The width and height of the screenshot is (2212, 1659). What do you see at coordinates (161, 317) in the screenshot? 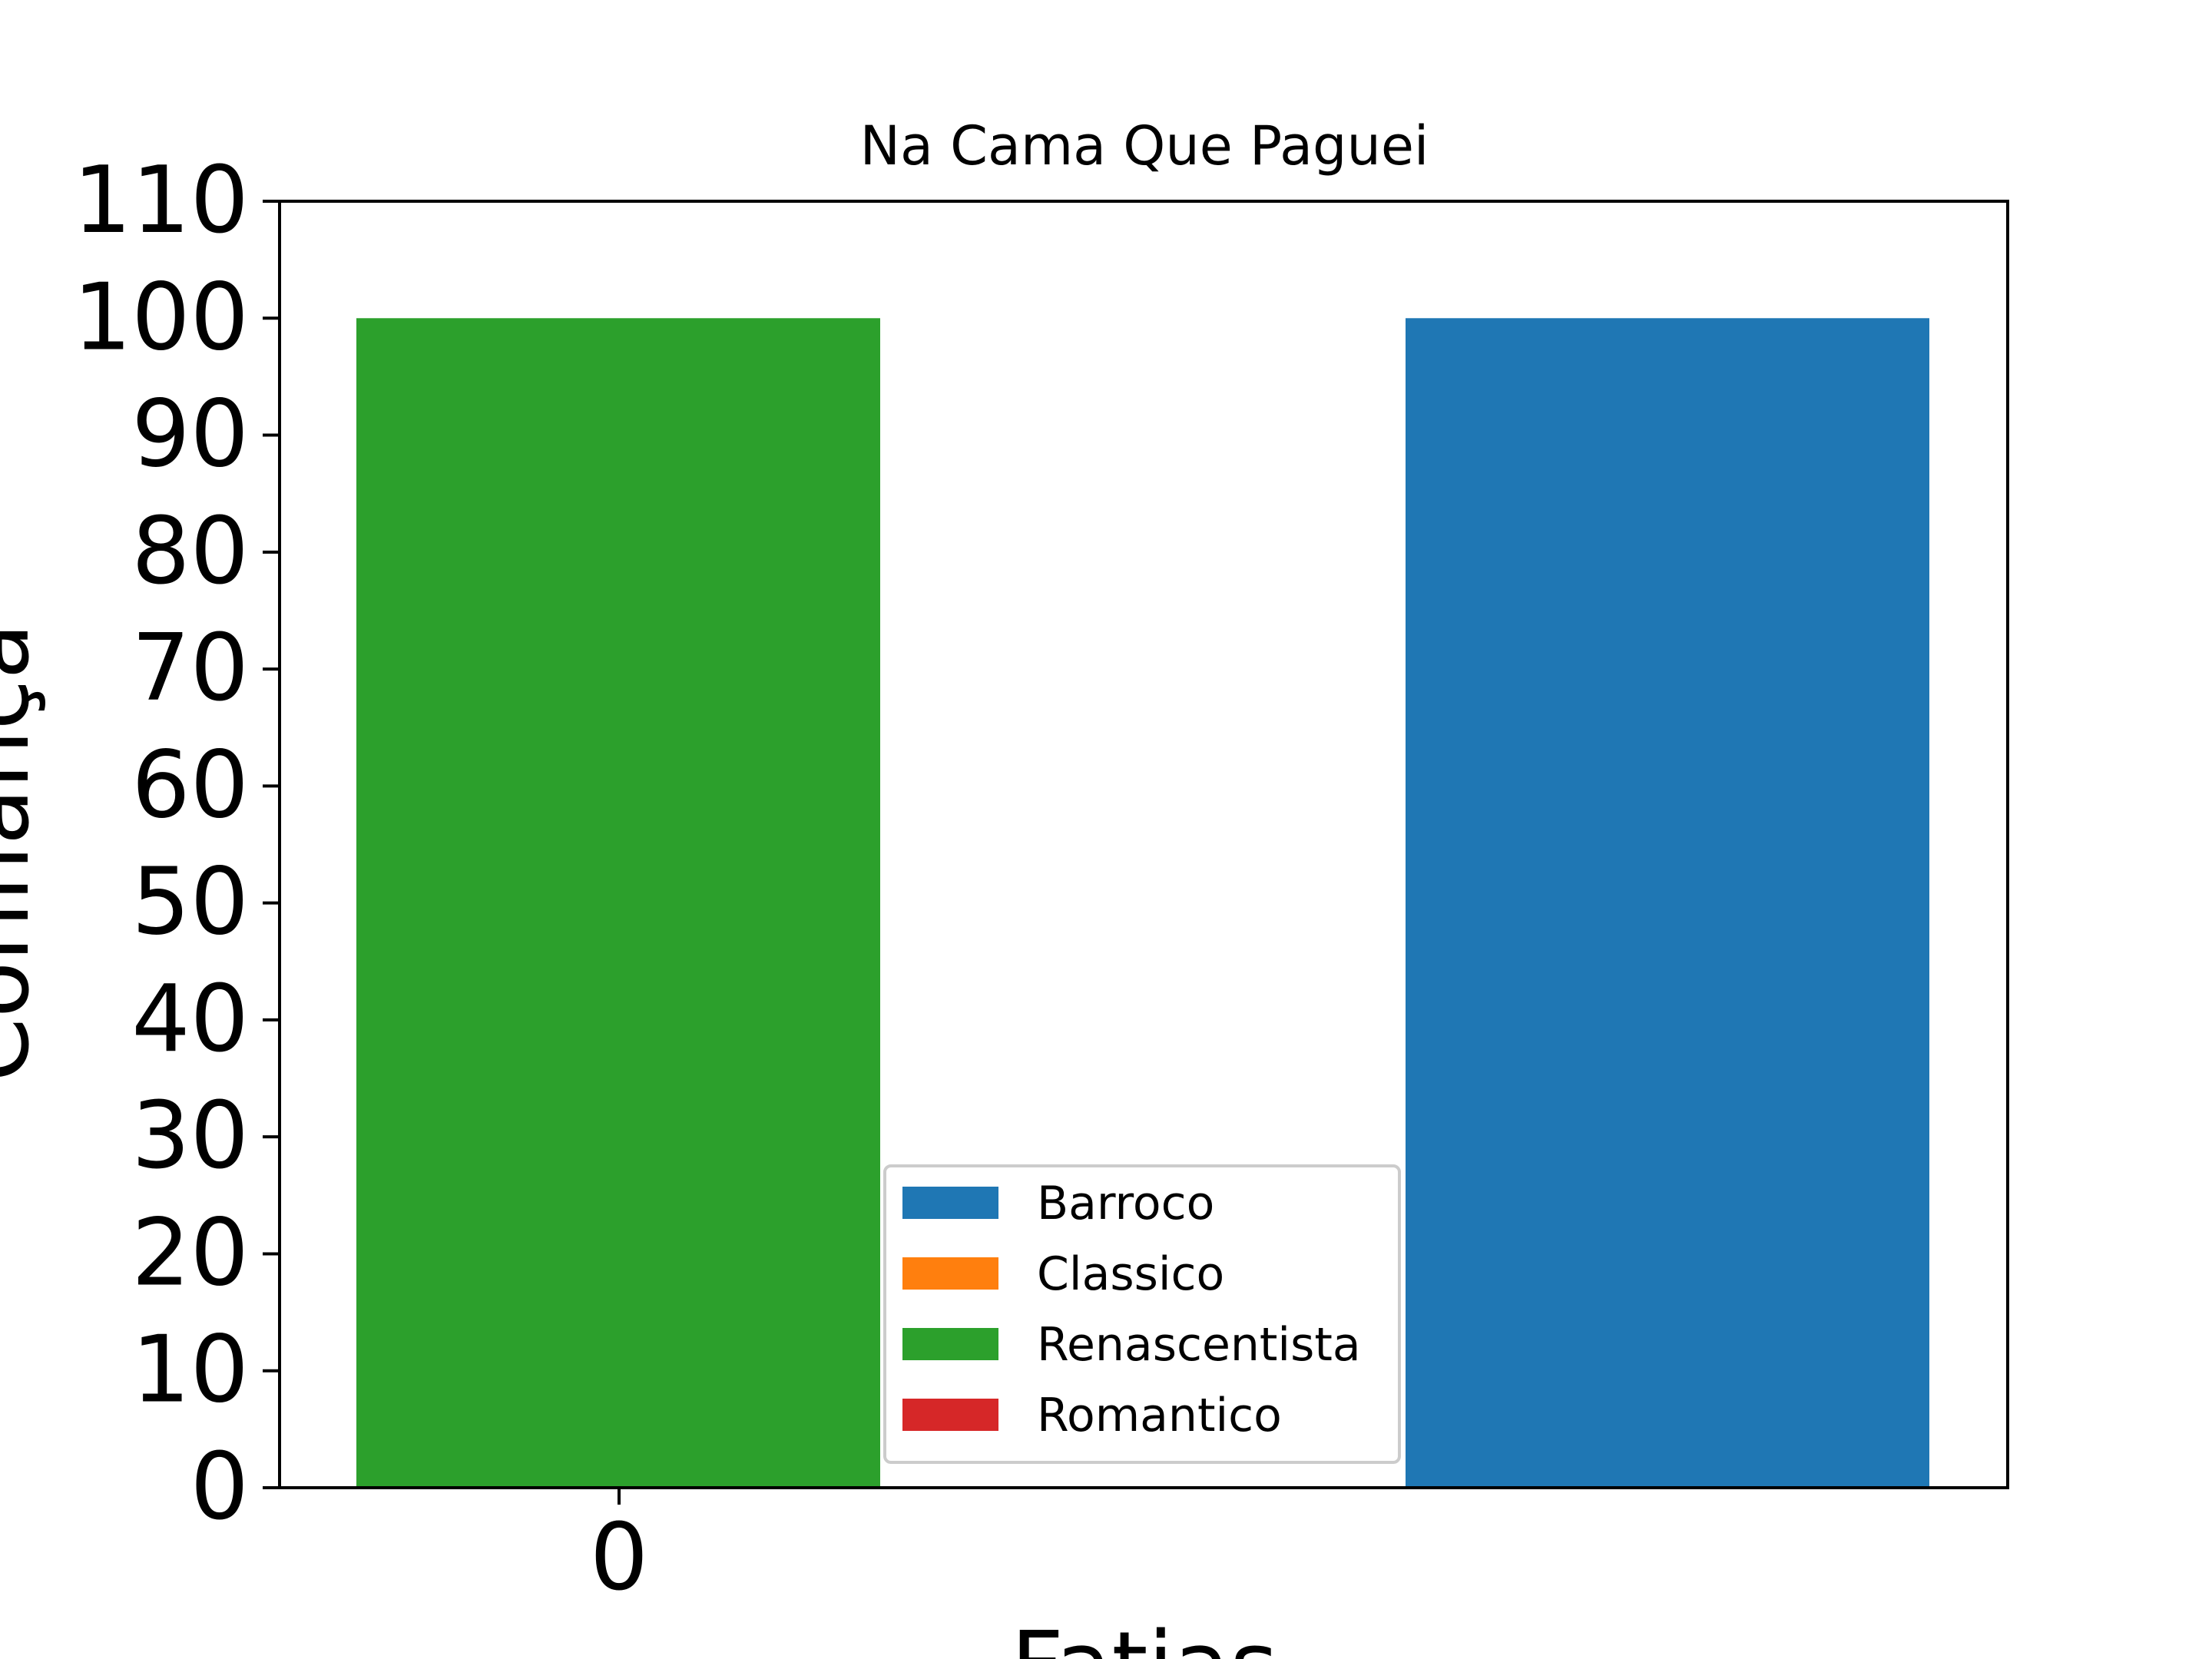
I see `y-tick-label: 100` at bounding box center [161, 317].